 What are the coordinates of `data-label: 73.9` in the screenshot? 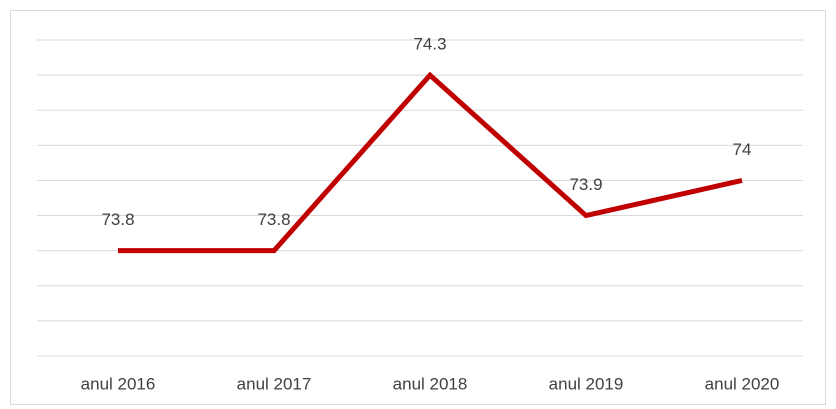 It's located at (585, 184).